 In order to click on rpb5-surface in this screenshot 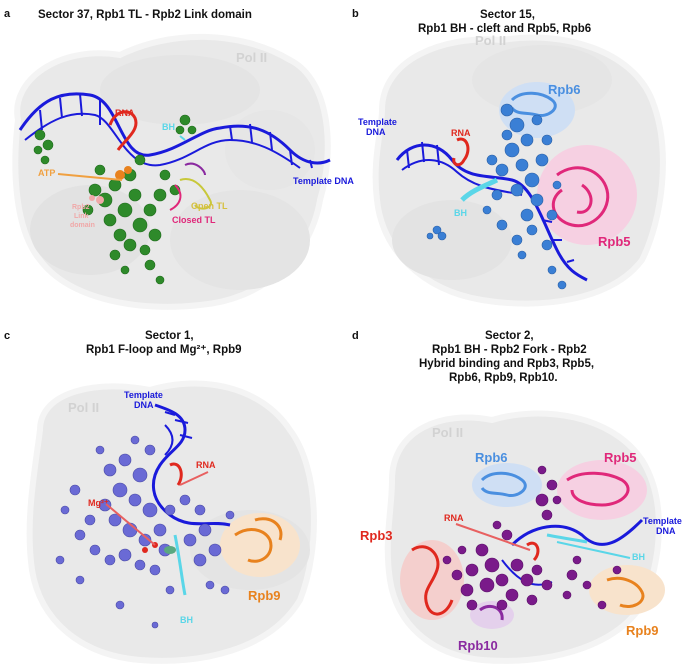, I will do `click(587, 195)`.